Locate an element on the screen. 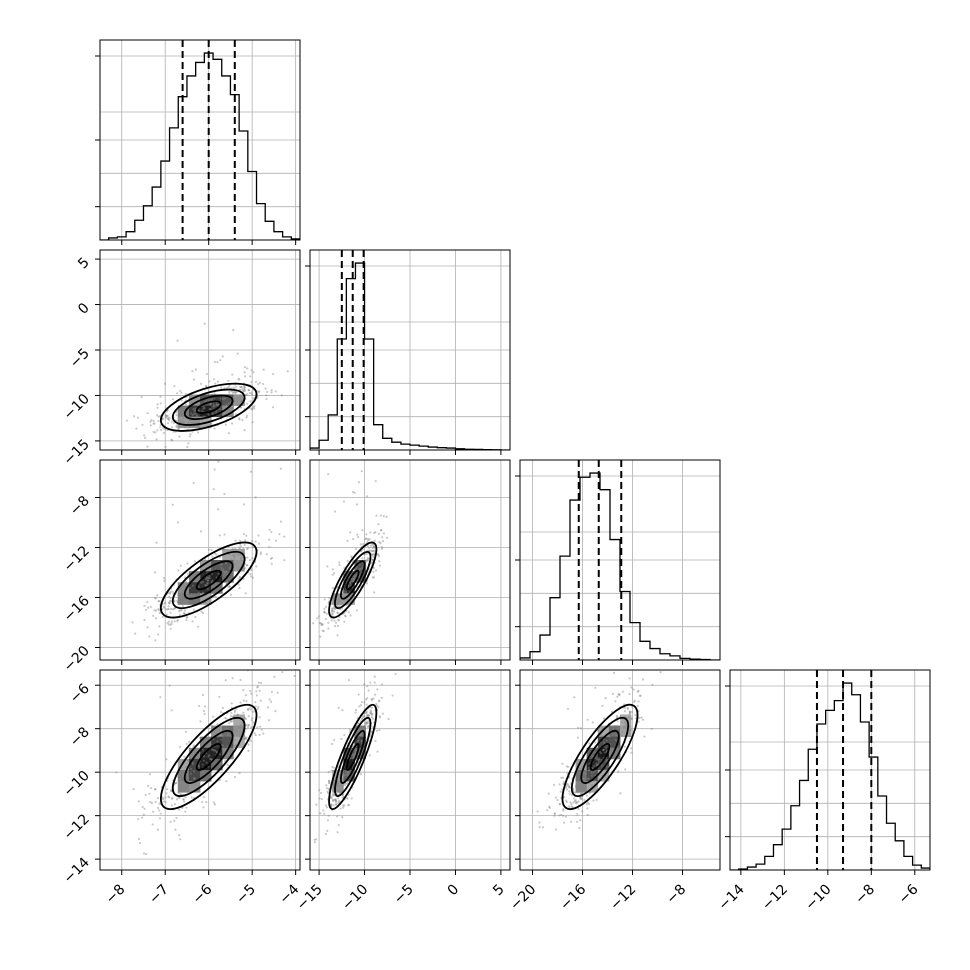 The image size is (970, 970). x-tick-label: −6 is located at coordinates (909, 894).